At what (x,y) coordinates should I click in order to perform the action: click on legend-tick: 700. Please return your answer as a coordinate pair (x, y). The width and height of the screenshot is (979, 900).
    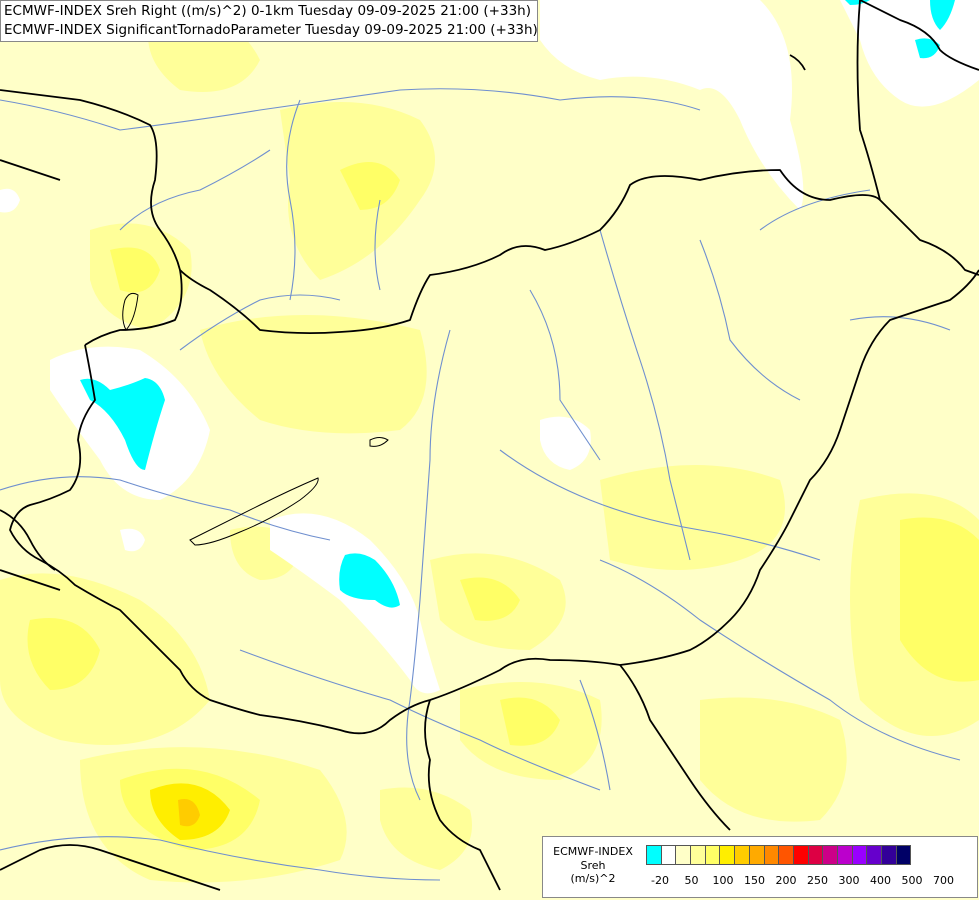
    Looking at the image, I should click on (943, 880).